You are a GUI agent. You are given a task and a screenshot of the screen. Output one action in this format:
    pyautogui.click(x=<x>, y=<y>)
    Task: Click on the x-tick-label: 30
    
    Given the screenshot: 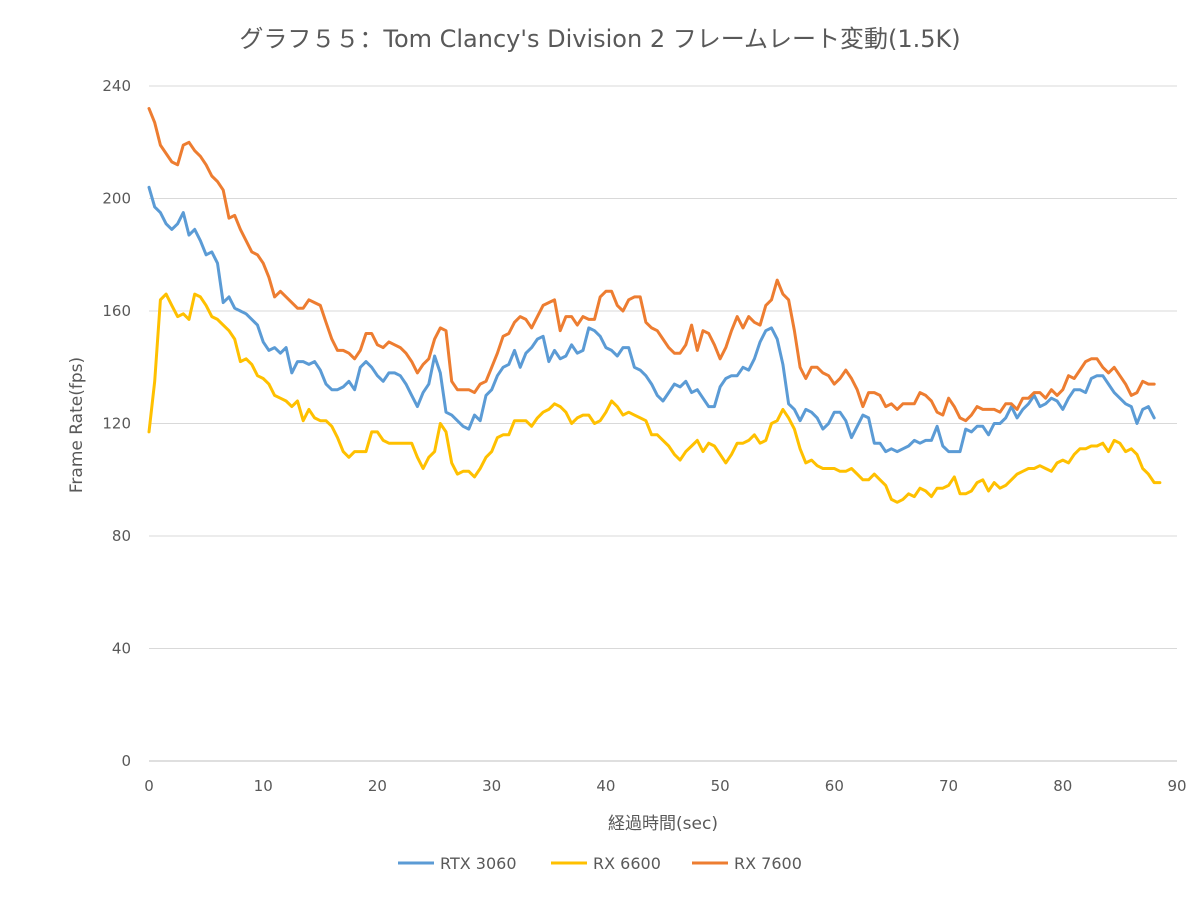 What is the action you would take?
    pyautogui.click(x=491, y=786)
    